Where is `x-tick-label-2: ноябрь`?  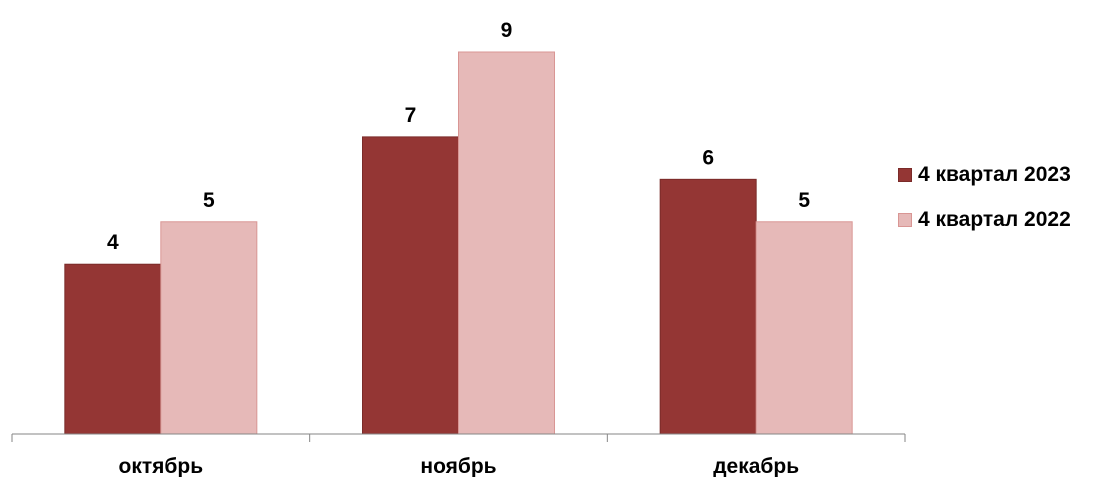
x-tick-label-2: ноябрь is located at coordinates (458, 466).